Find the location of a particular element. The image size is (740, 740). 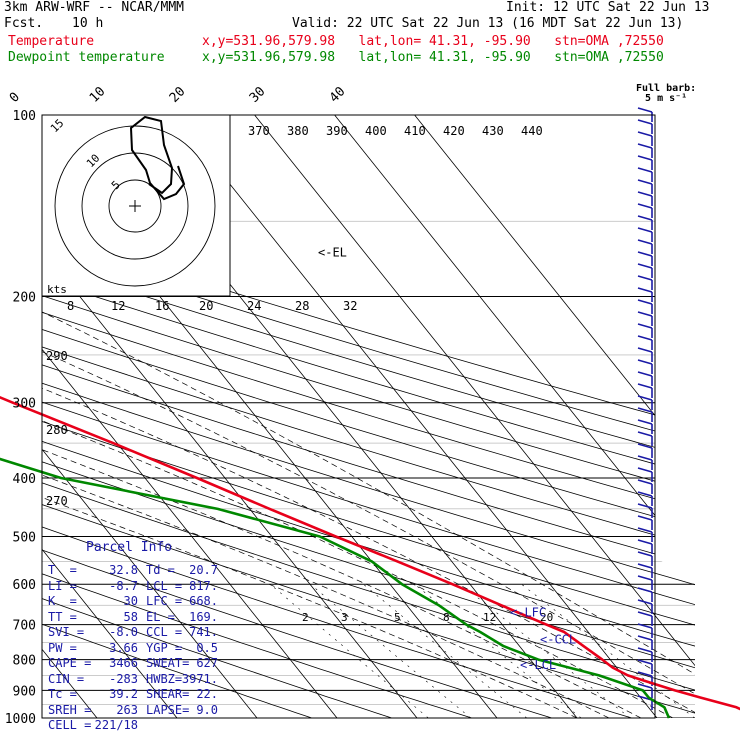

pressure-tick-label: 1000 is located at coordinates (20, 719).